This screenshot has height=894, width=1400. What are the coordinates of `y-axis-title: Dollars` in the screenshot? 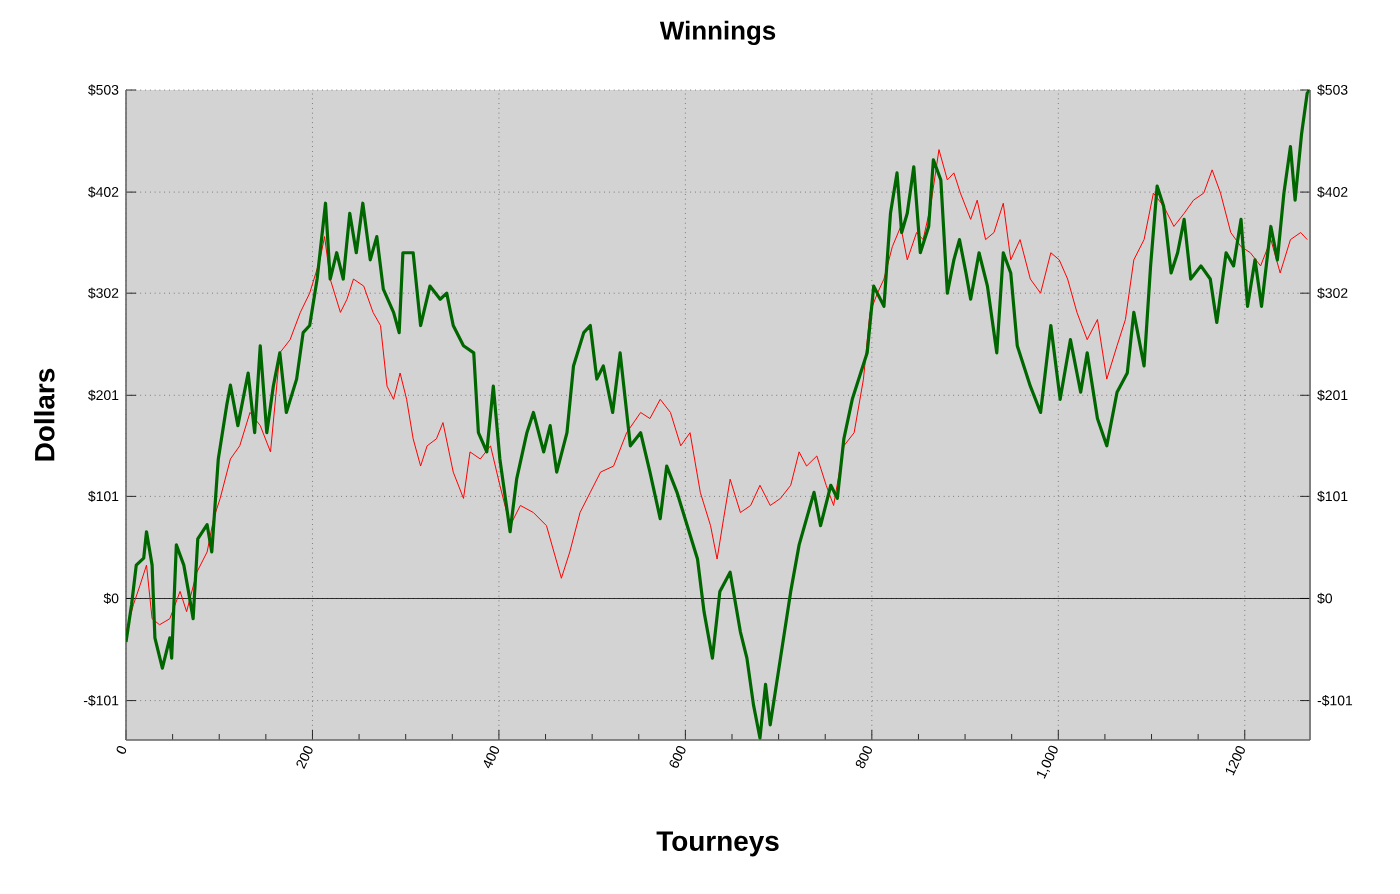 It's located at (44, 414).